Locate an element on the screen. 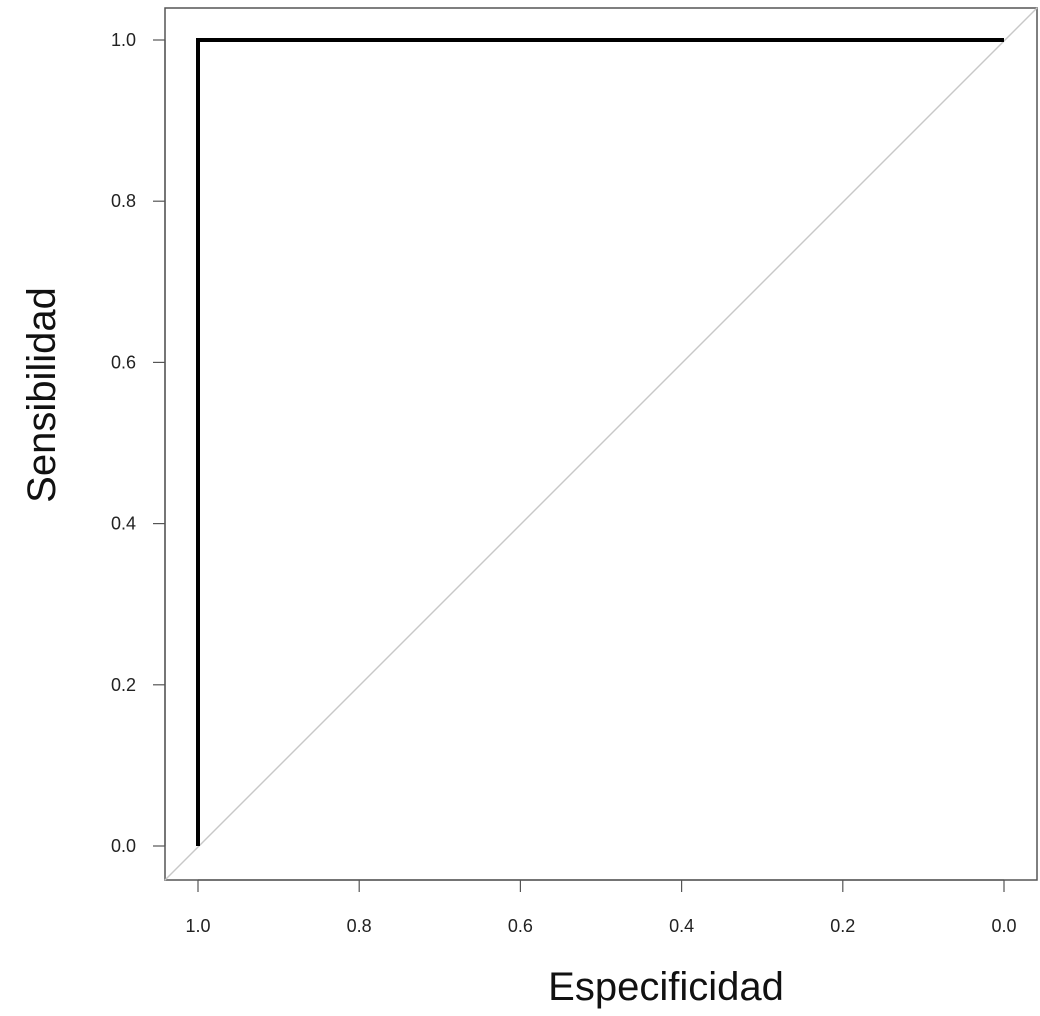 Image resolution: width=1040 pixels, height=1016 pixels. x-tick-label: 0.6 is located at coordinates (520, 926).